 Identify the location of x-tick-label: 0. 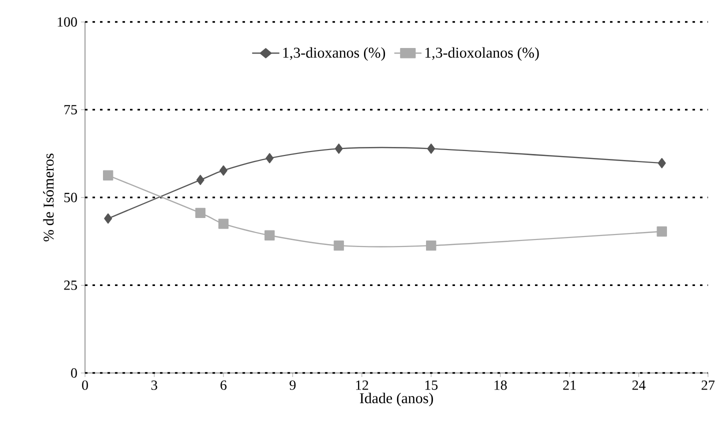
(85, 385).